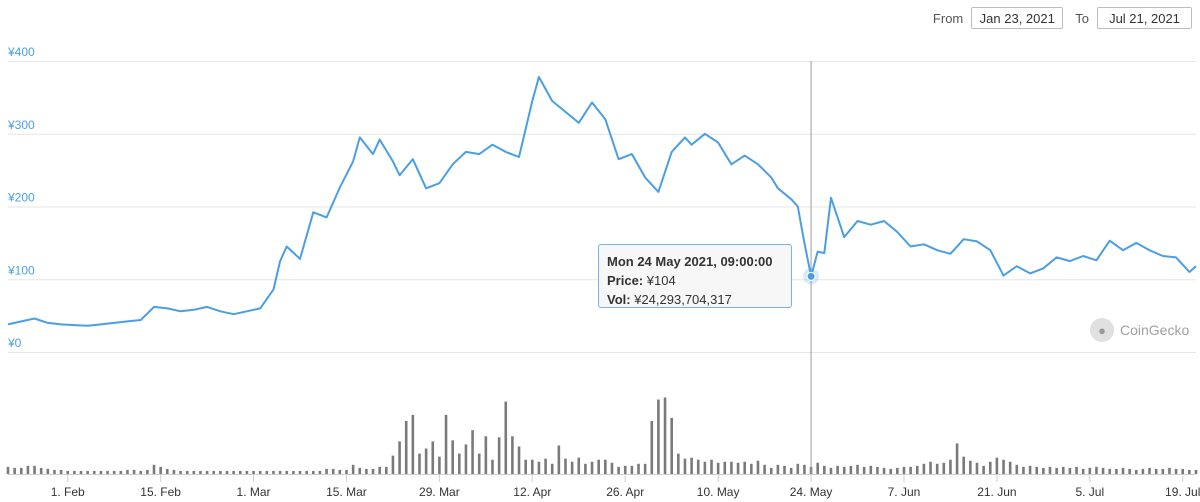 This screenshot has width=1200, height=502. I want to click on date-range-selector: From Jan 23, 2021 To Jul 21, 2021, so click(1062, 18).